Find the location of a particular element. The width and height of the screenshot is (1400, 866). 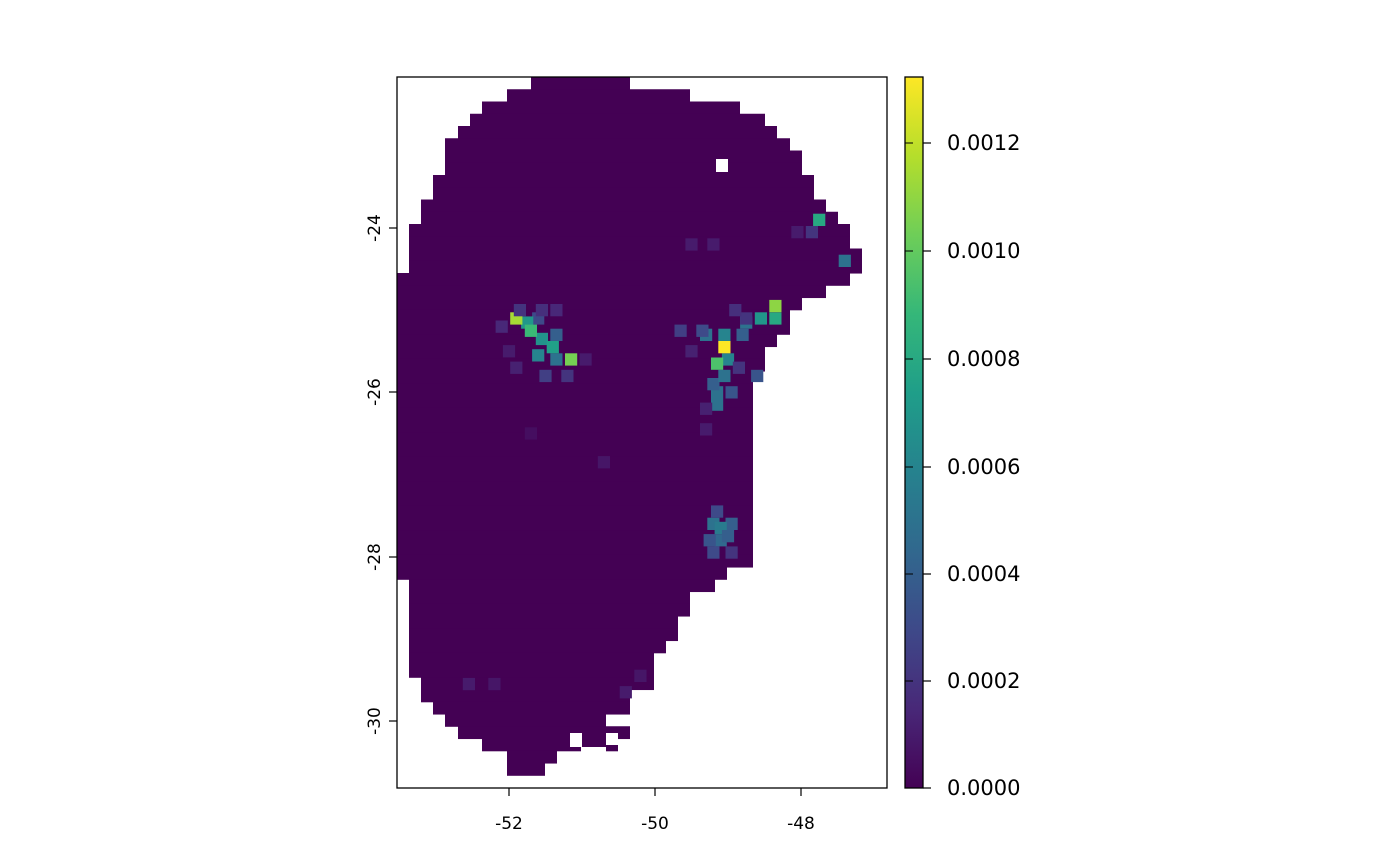

colorbar-ticks is located at coordinates (918, 465).